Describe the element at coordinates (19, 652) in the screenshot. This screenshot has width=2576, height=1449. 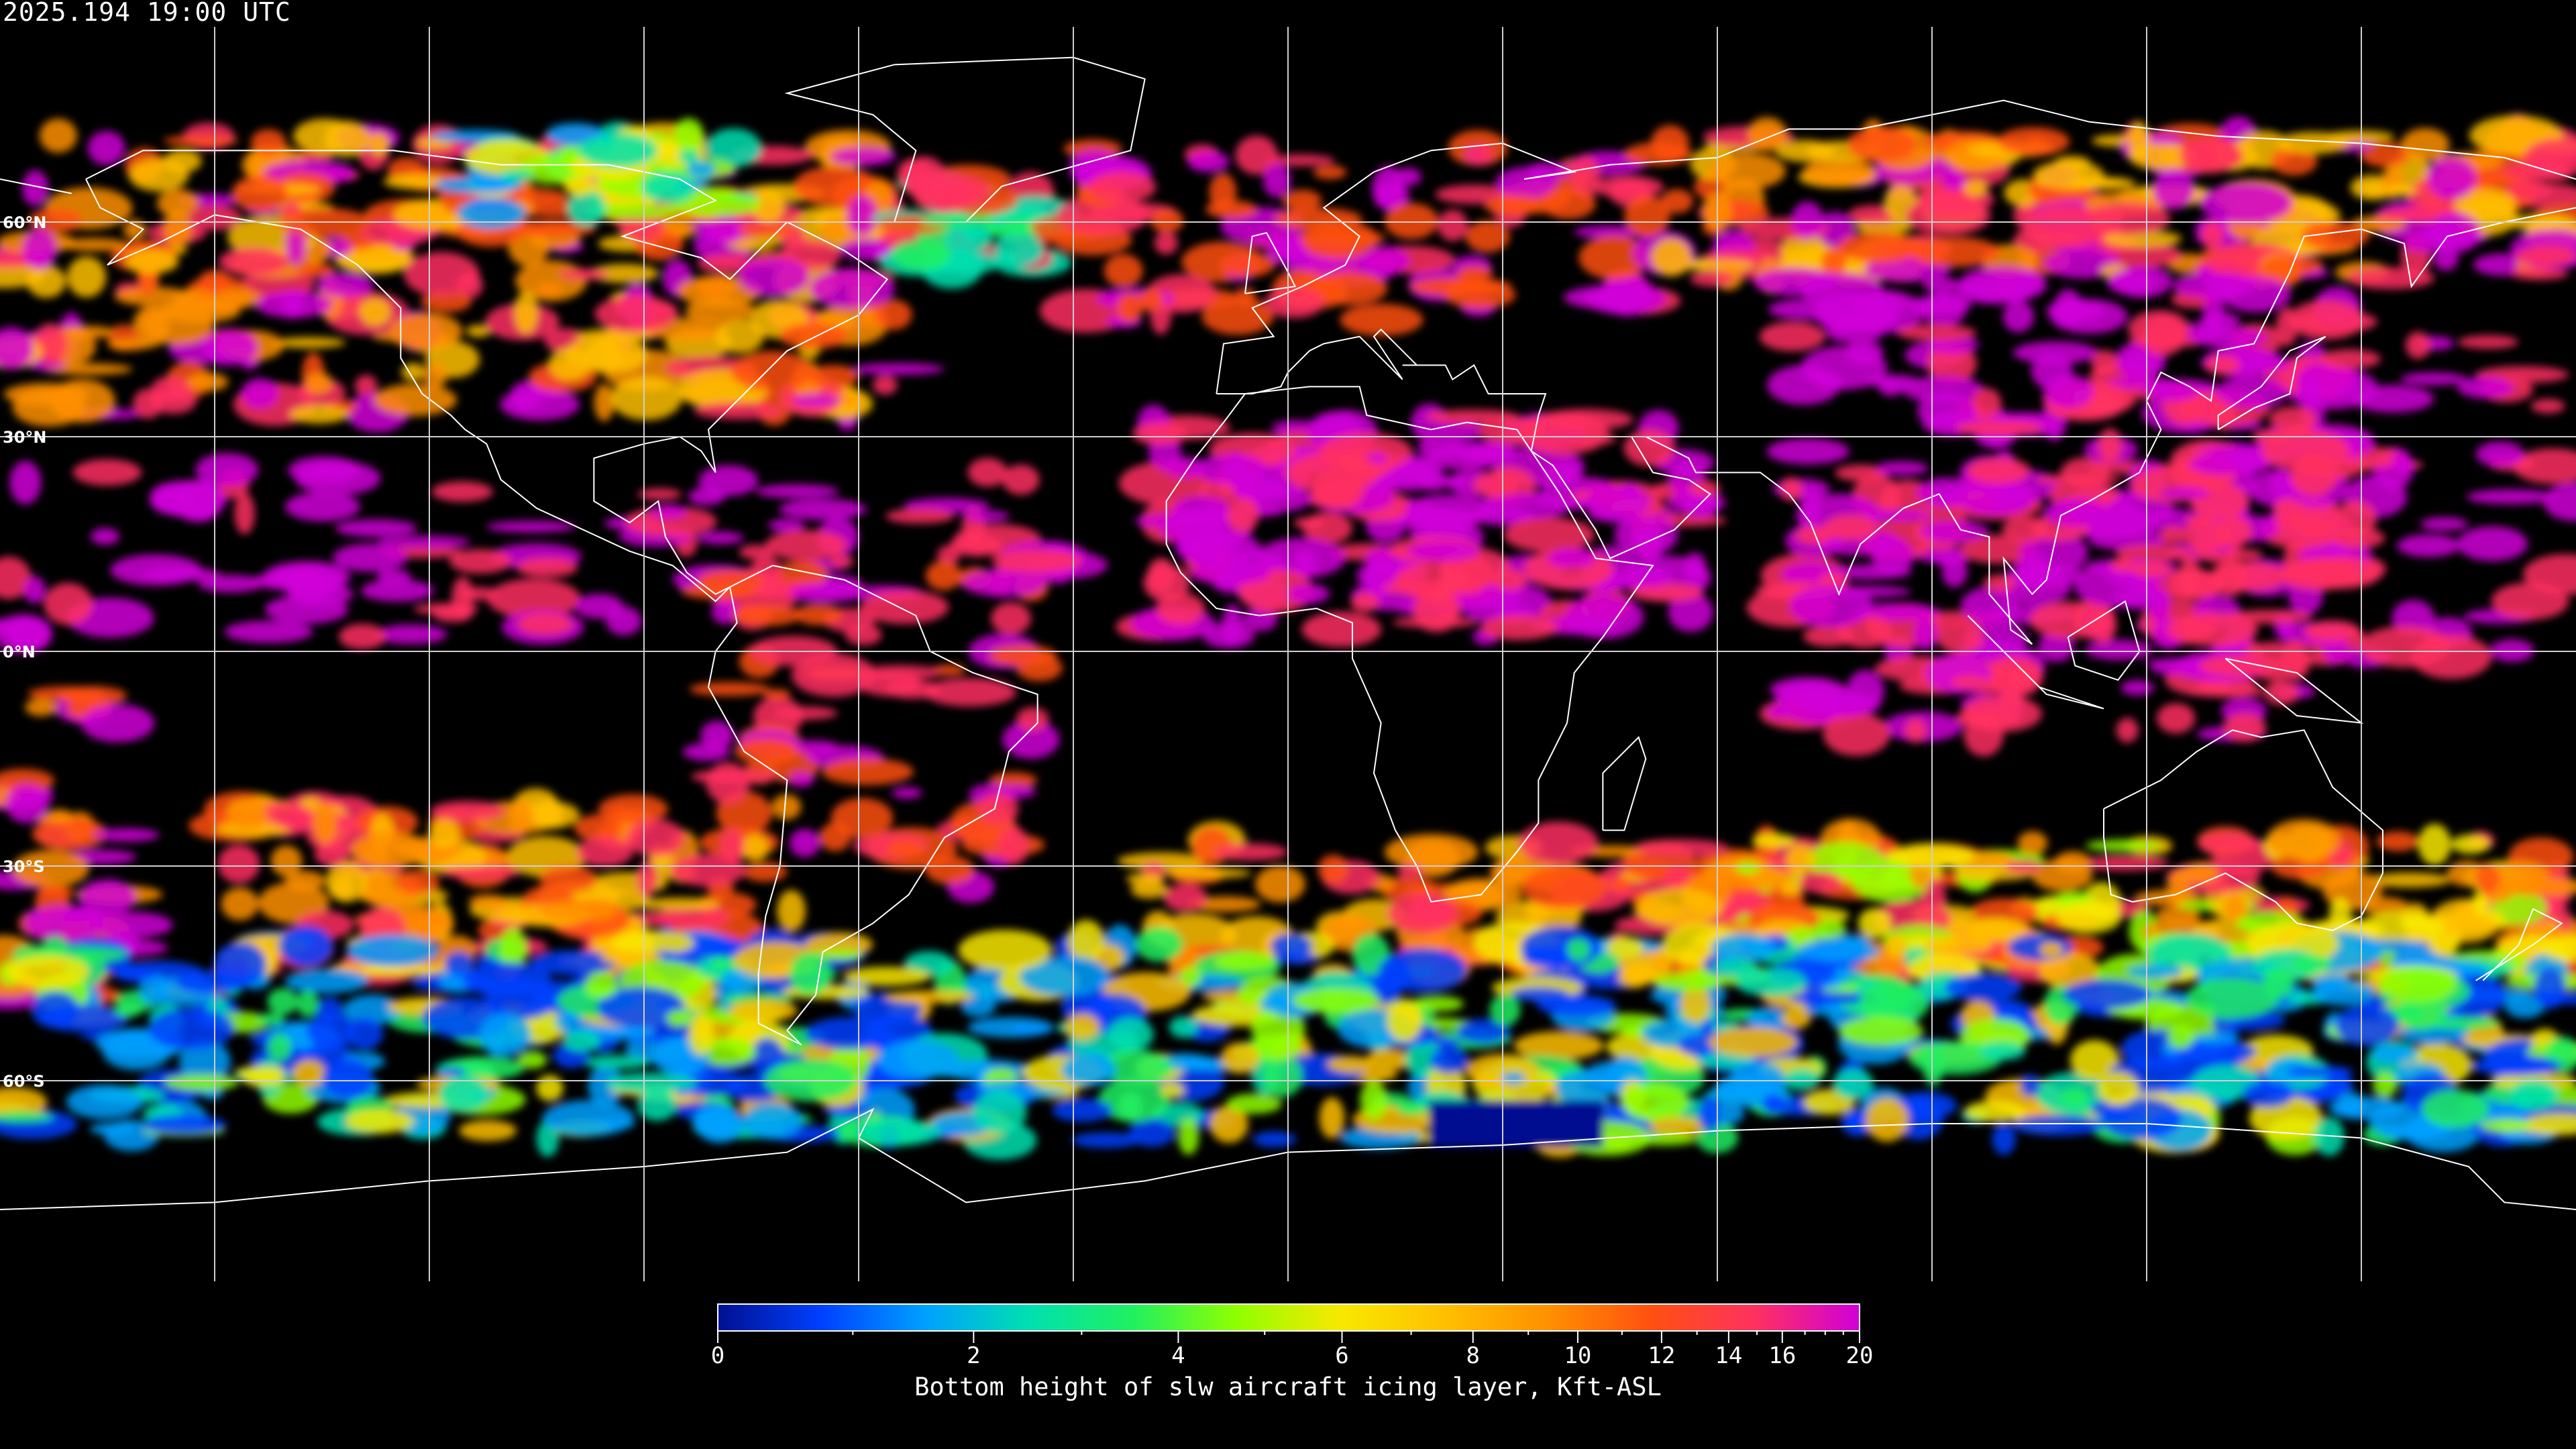
I see `lat-label-0n: 0°N` at that location.